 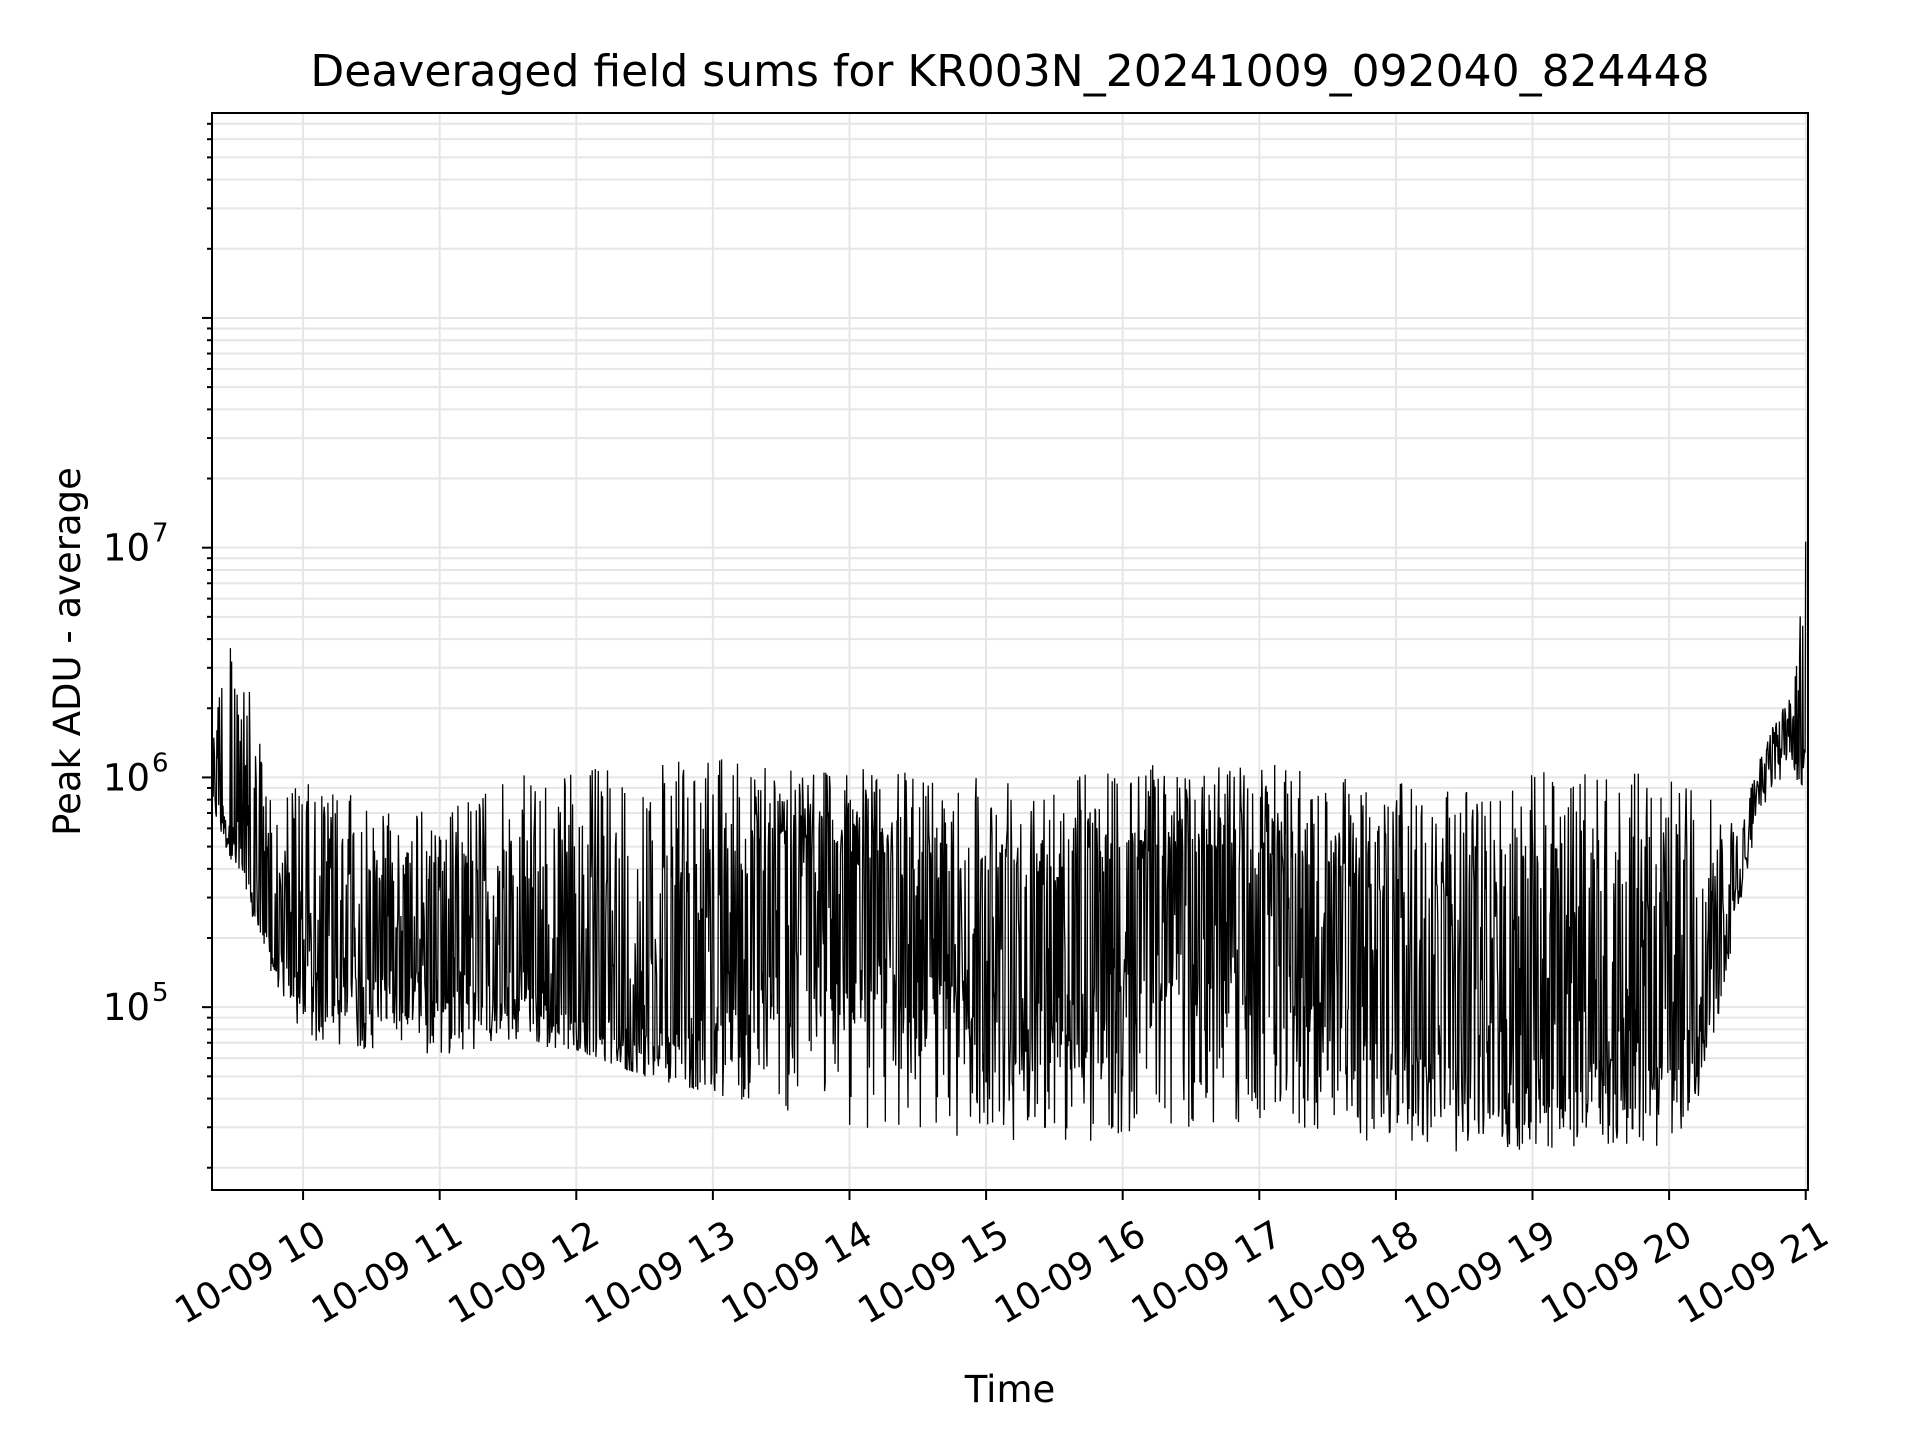 What do you see at coordinates (67, 651) in the screenshot?
I see `y-axis-label: Peak ADU - average` at bounding box center [67, 651].